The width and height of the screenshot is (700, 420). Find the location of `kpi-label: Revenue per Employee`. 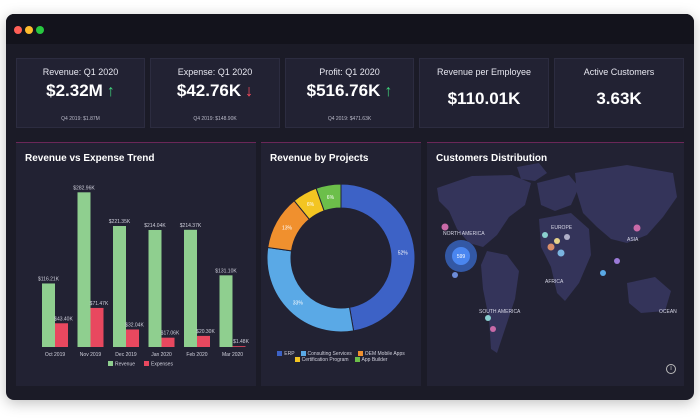

kpi-label: Revenue per Employee is located at coordinates (484, 72).